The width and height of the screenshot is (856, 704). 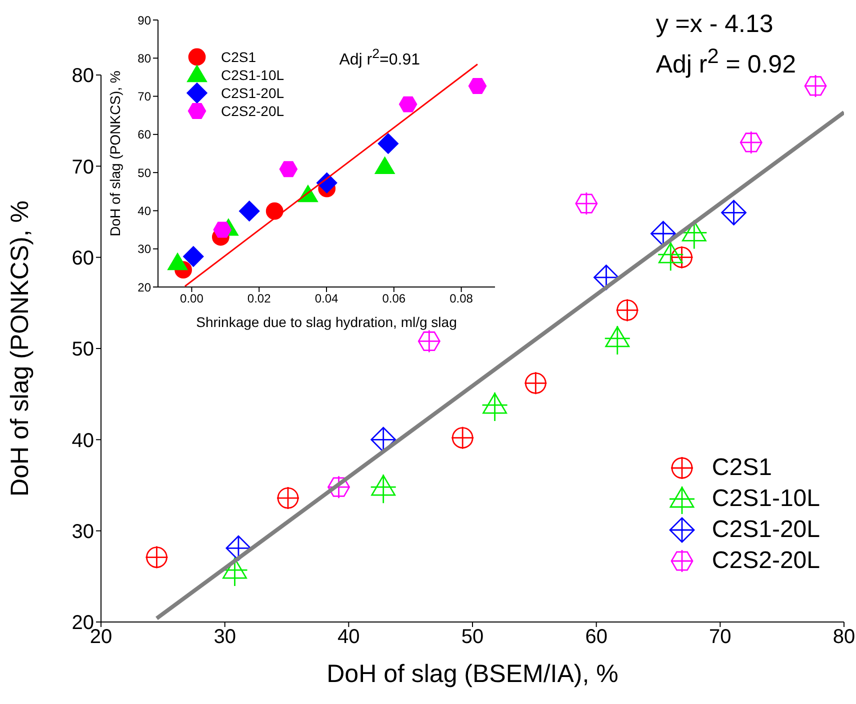 What do you see at coordinates (379, 57) in the screenshot?
I see `annotation: Adj r$^{2}$=0.91` at bounding box center [379, 57].